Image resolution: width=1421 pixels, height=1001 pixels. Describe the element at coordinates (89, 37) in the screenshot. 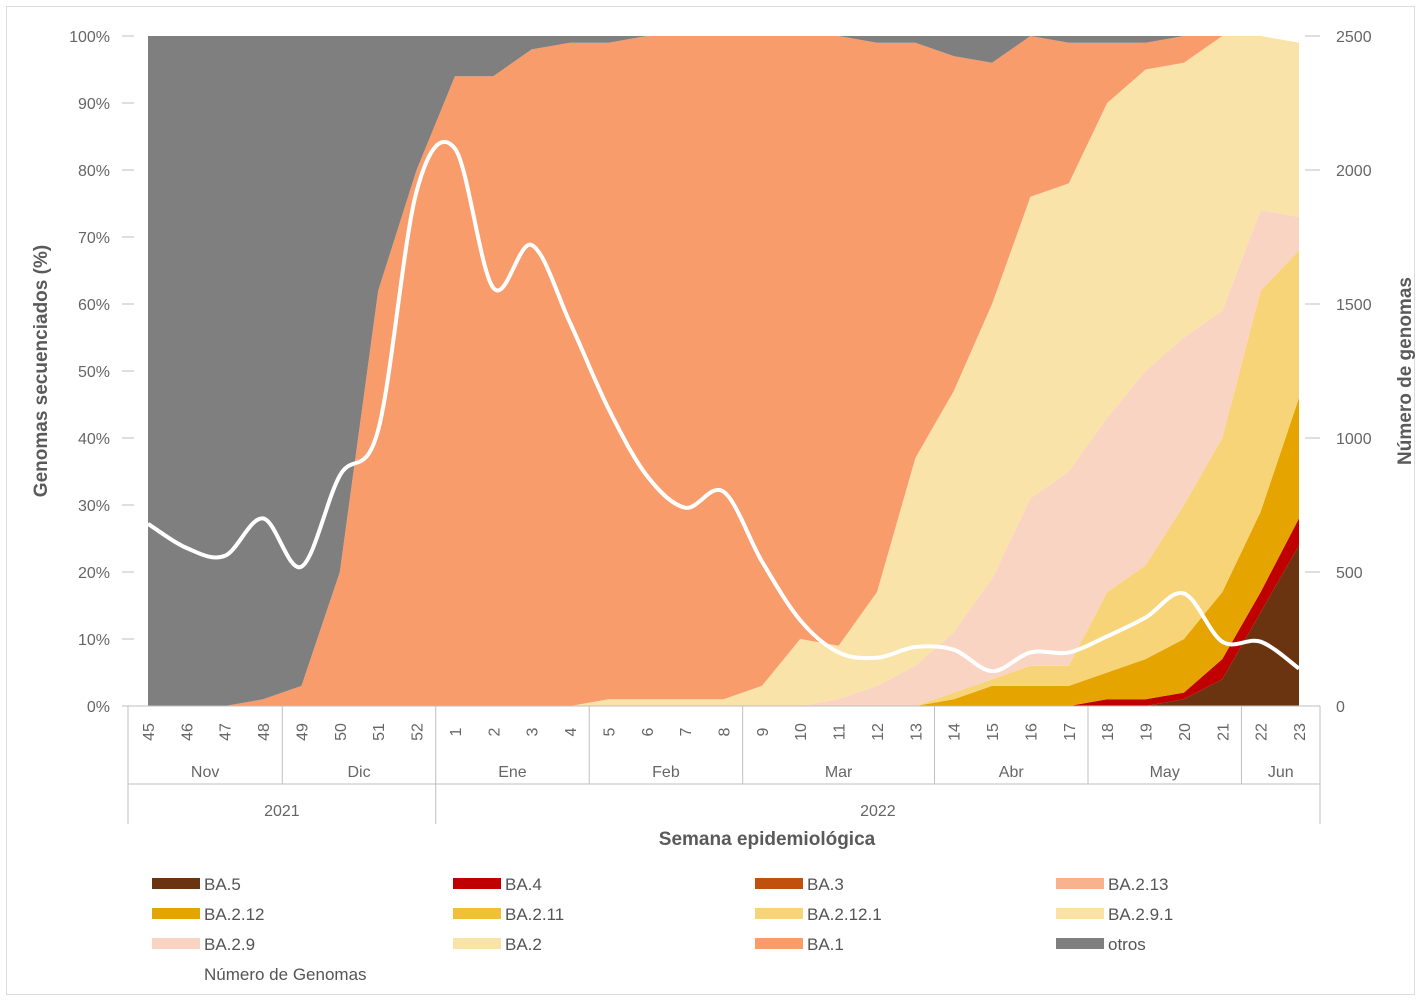

I see `left-tick-label: 100%` at that location.